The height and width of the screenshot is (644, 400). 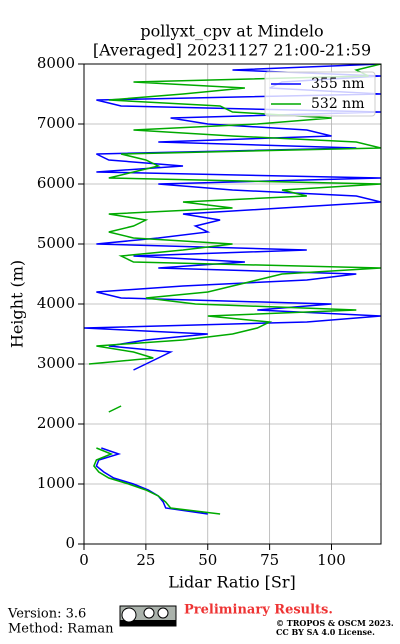 I want to click on x-tick-label: 0, so click(x=84, y=560).